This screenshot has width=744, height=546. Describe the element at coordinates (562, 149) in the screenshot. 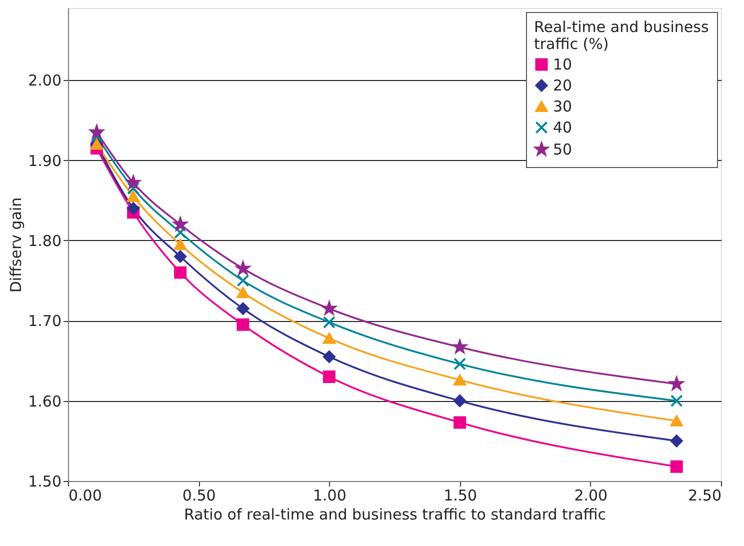

I see `legend-label: 50` at that location.